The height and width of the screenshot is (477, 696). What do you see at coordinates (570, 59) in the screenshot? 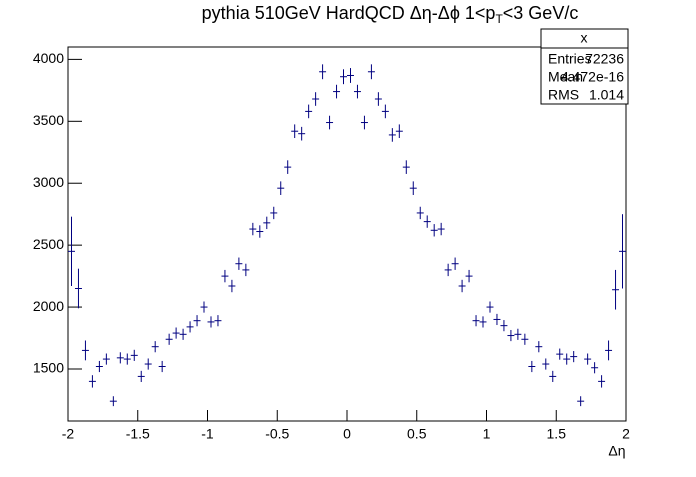
I see `stats-label: Entries` at bounding box center [570, 59].